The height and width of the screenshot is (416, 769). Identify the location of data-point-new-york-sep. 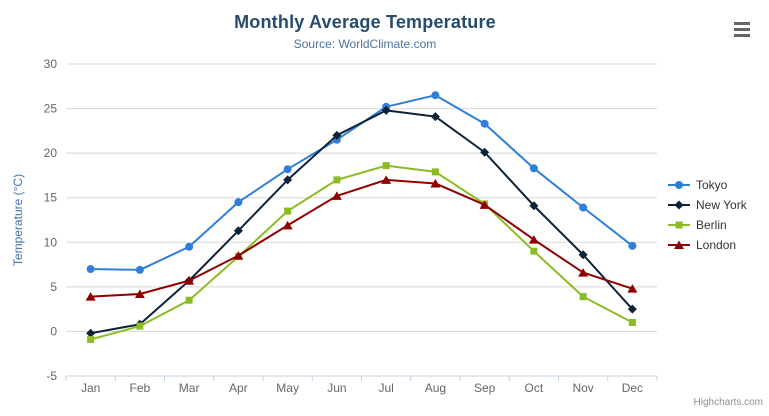
(485, 152).